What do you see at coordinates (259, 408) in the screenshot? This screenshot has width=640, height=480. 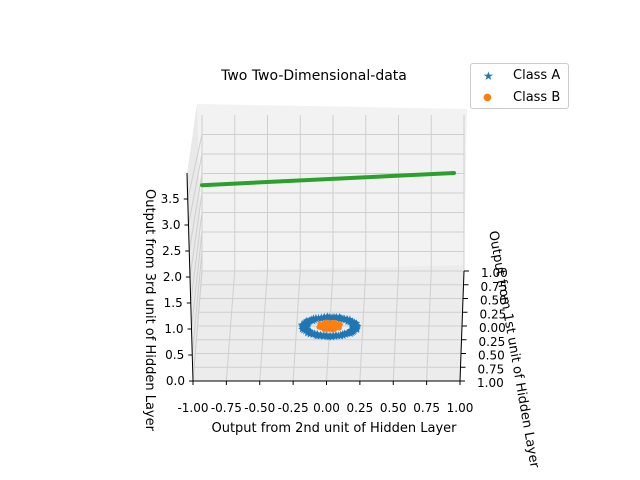 I see `y-tick-label: -0.50` at bounding box center [259, 408].